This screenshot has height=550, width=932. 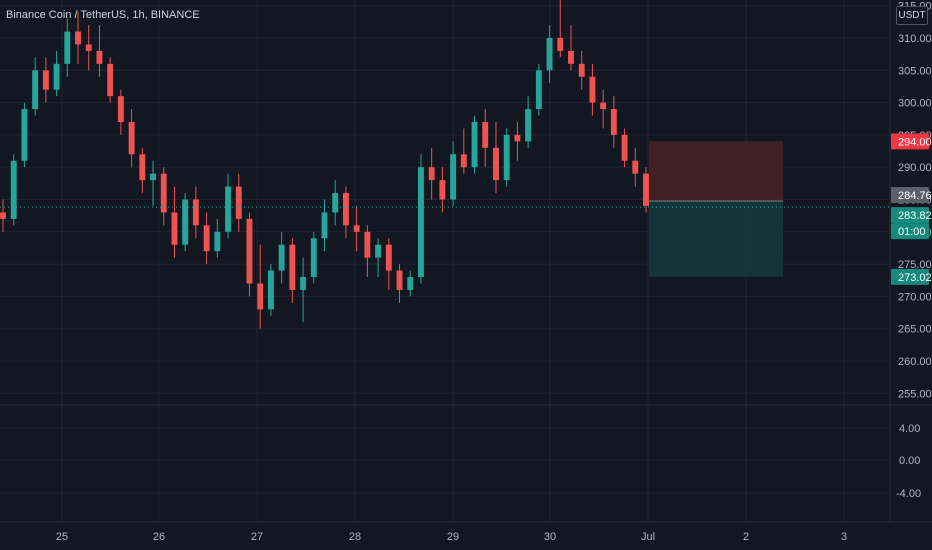 What do you see at coordinates (915, 394) in the screenshot?
I see `price-tick-label: 255.00` at bounding box center [915, 394].